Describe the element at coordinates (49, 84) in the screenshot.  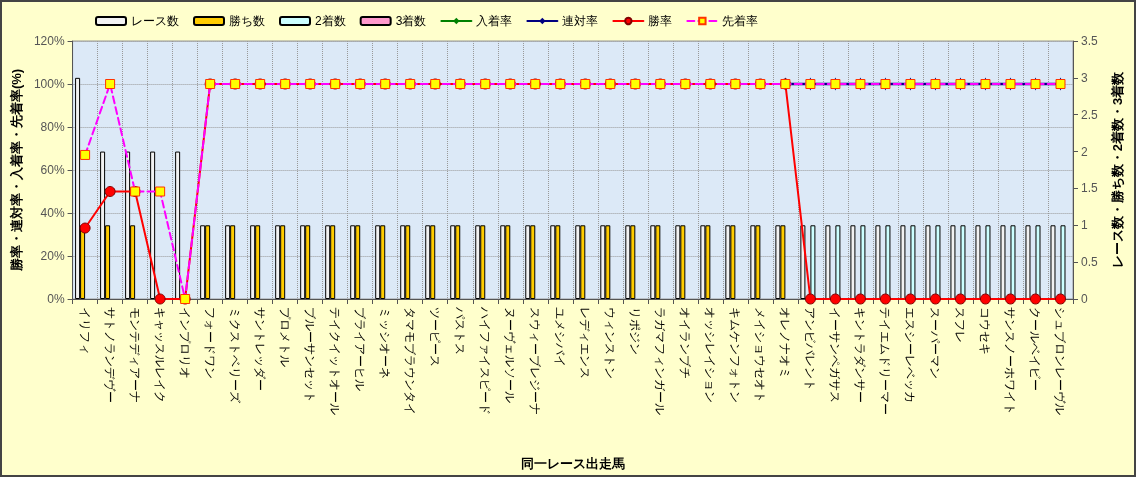
I see `y-tick-label: 100%` at that location.